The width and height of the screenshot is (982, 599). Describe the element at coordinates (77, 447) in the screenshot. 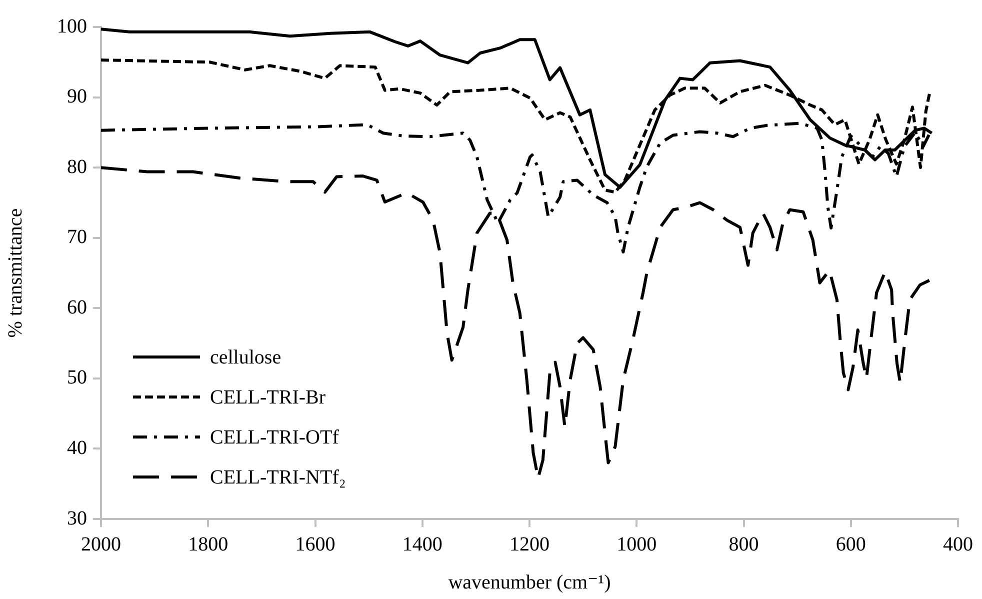

I see `y-tick-label: 40` at that location.